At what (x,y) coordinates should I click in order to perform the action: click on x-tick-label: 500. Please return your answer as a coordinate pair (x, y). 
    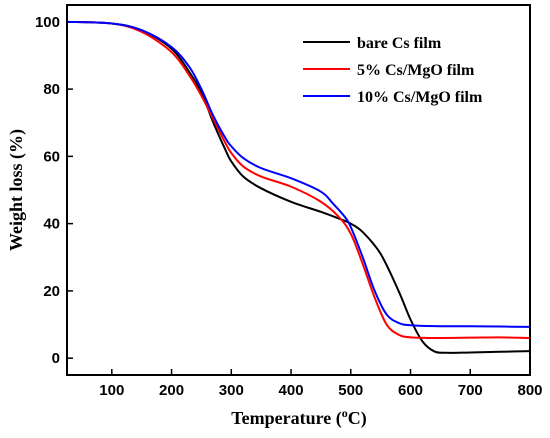
    Looking at the image, I should click on (350, 390).